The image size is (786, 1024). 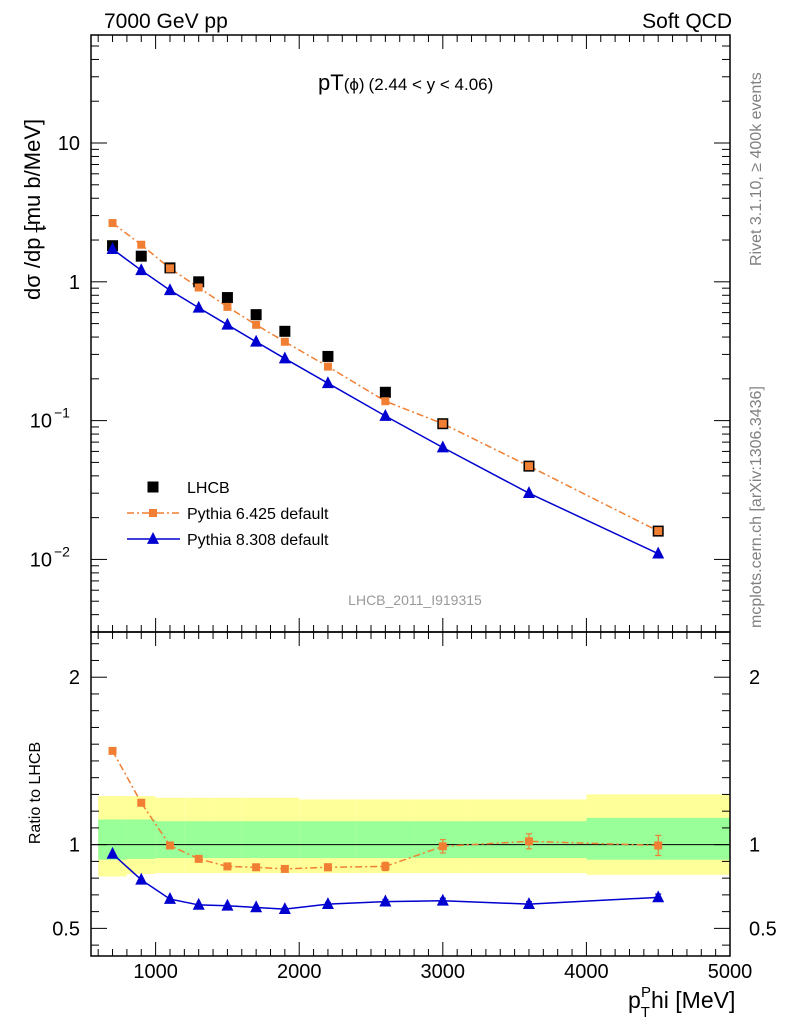 I want to click on main-y-axis-label: dσ /dp [mu b/MeV]T, so click(x=35, y=209).